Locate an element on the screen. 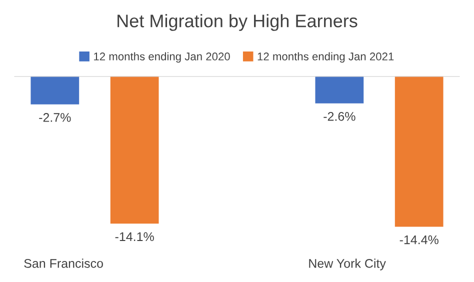 Image resolution: width=474 pixels, height=282 pixels. chart-title: Net Migration by High Earners is located at coordinates (238, 22).